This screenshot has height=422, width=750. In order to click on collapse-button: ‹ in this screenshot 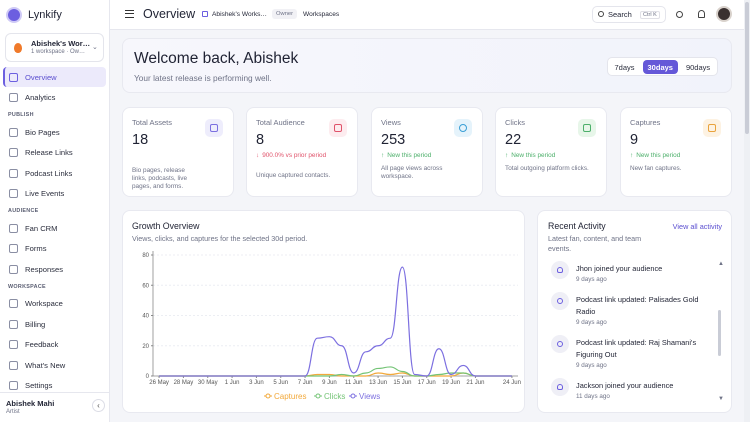, I will do `click(98, 405)`.